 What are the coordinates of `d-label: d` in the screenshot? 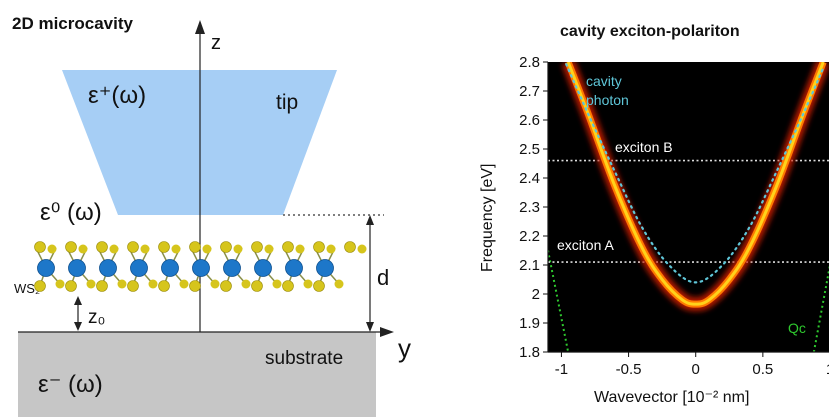 It's located at (383, 277).